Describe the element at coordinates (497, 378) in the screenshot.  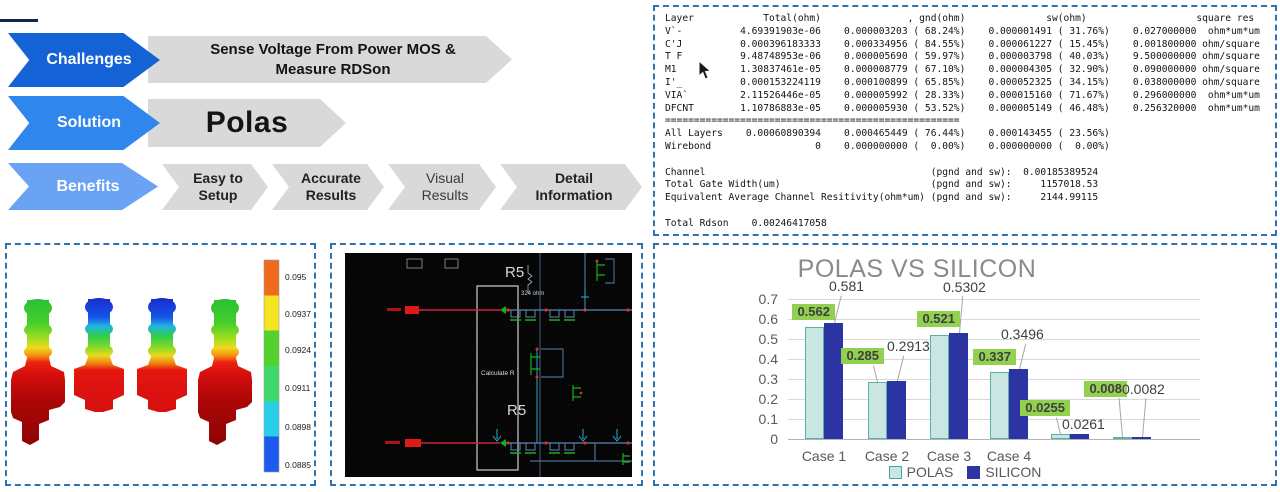
I see `calculate-r-box` at that location.